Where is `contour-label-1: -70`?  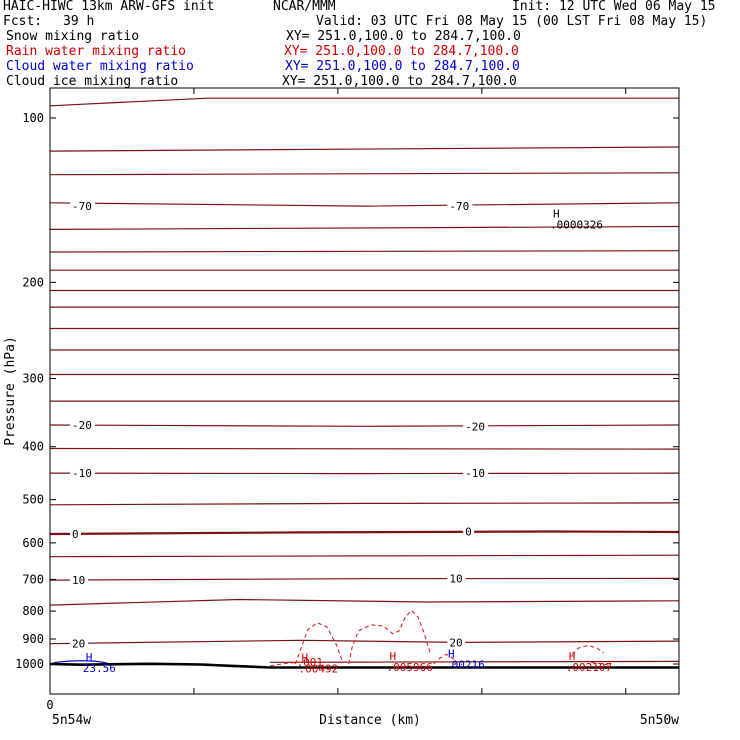
contour-label-1: -70 is located at coordinates (459, 206).